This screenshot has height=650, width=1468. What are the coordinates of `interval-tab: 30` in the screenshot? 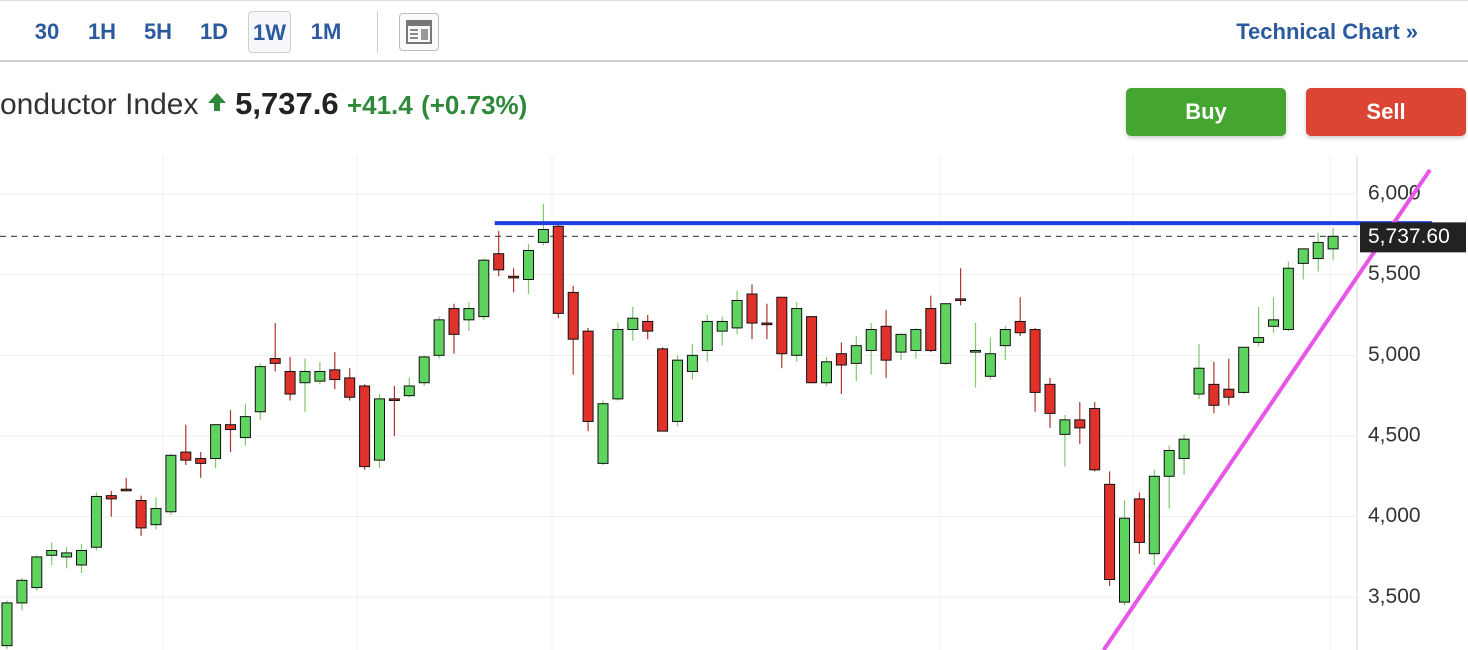 It's located at (47, 31).